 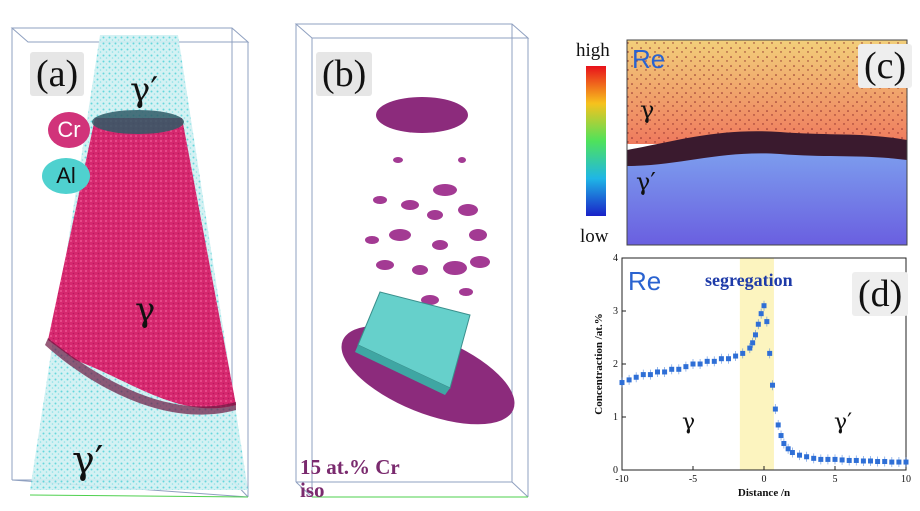 I want to click on x-tick-label: 0, so click(x=764, y=479).